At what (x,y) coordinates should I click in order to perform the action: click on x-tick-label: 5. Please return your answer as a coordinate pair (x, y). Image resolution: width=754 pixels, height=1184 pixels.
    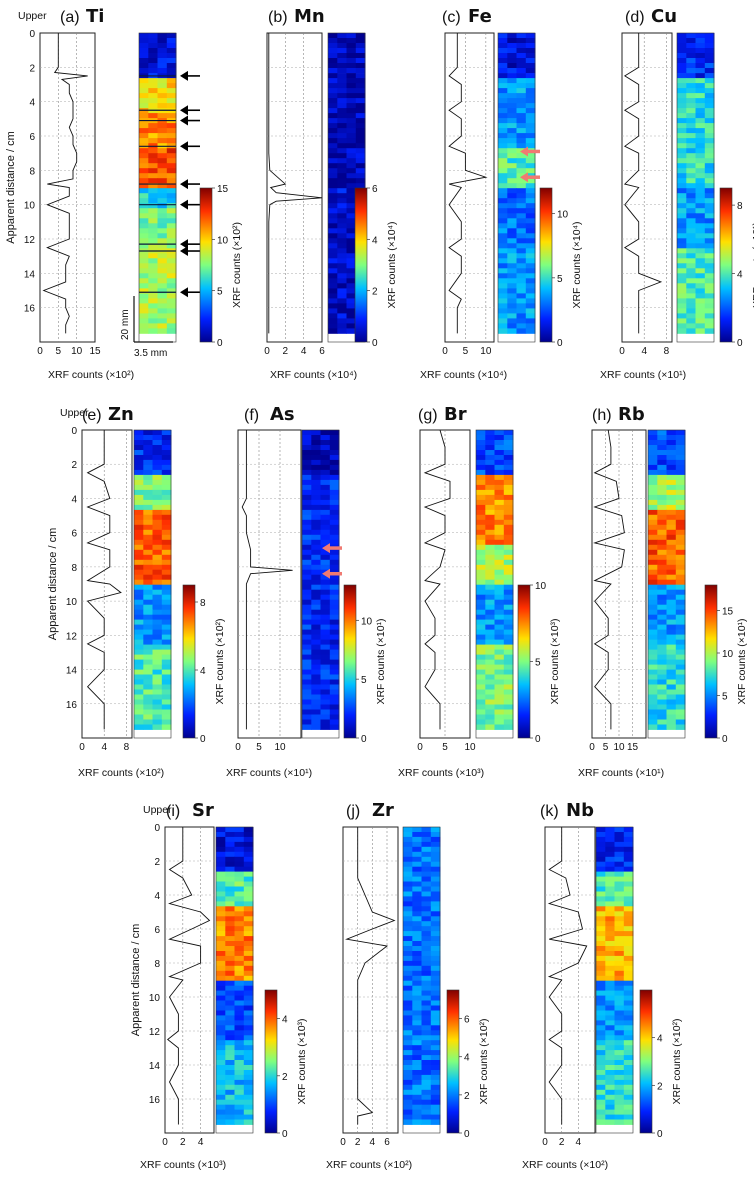
    Looking at the image, I should click on (606, 747).